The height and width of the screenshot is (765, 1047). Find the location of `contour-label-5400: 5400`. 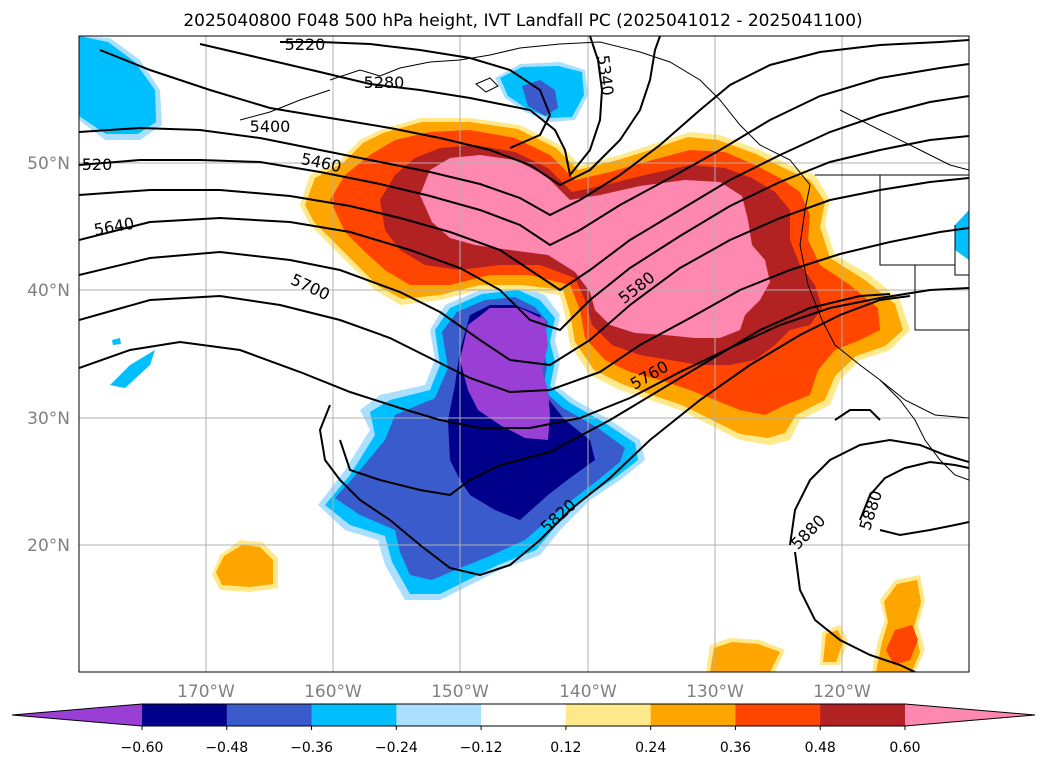

contour-label-5400: 5400 is located at coordinates (270, 126).